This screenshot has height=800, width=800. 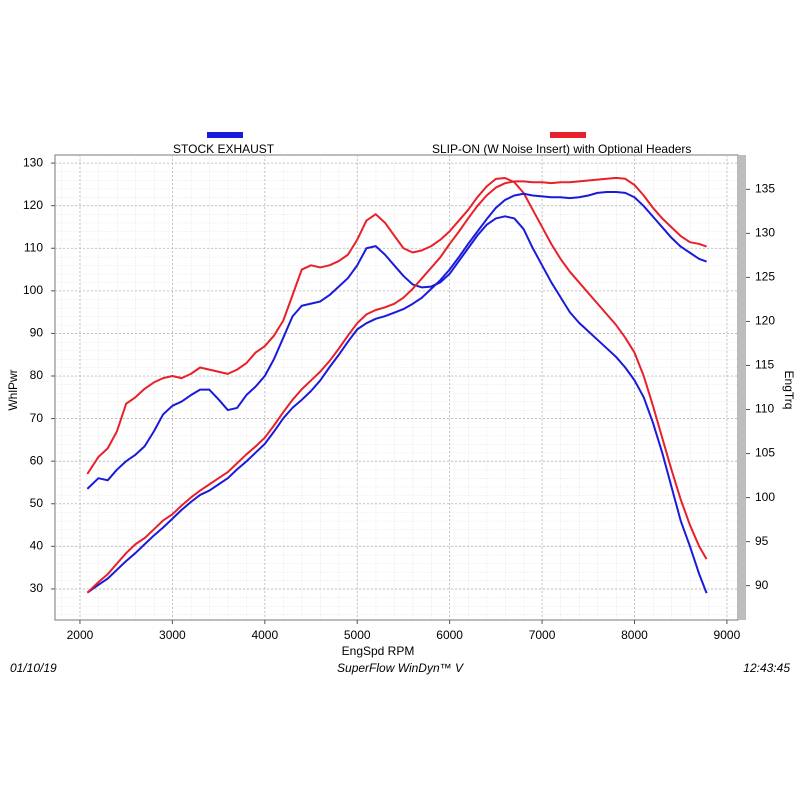 I want to click on y-axis-label: WhlPwr, so click(x=13, y=389).